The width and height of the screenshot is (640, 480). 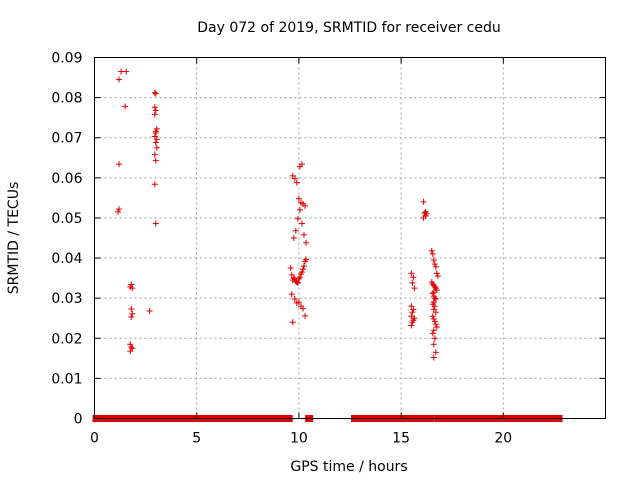 What do you see at coordinates (78, 420) in the screenshot?
I see `y-tick-label: 0` at bounding box center [78, 420].